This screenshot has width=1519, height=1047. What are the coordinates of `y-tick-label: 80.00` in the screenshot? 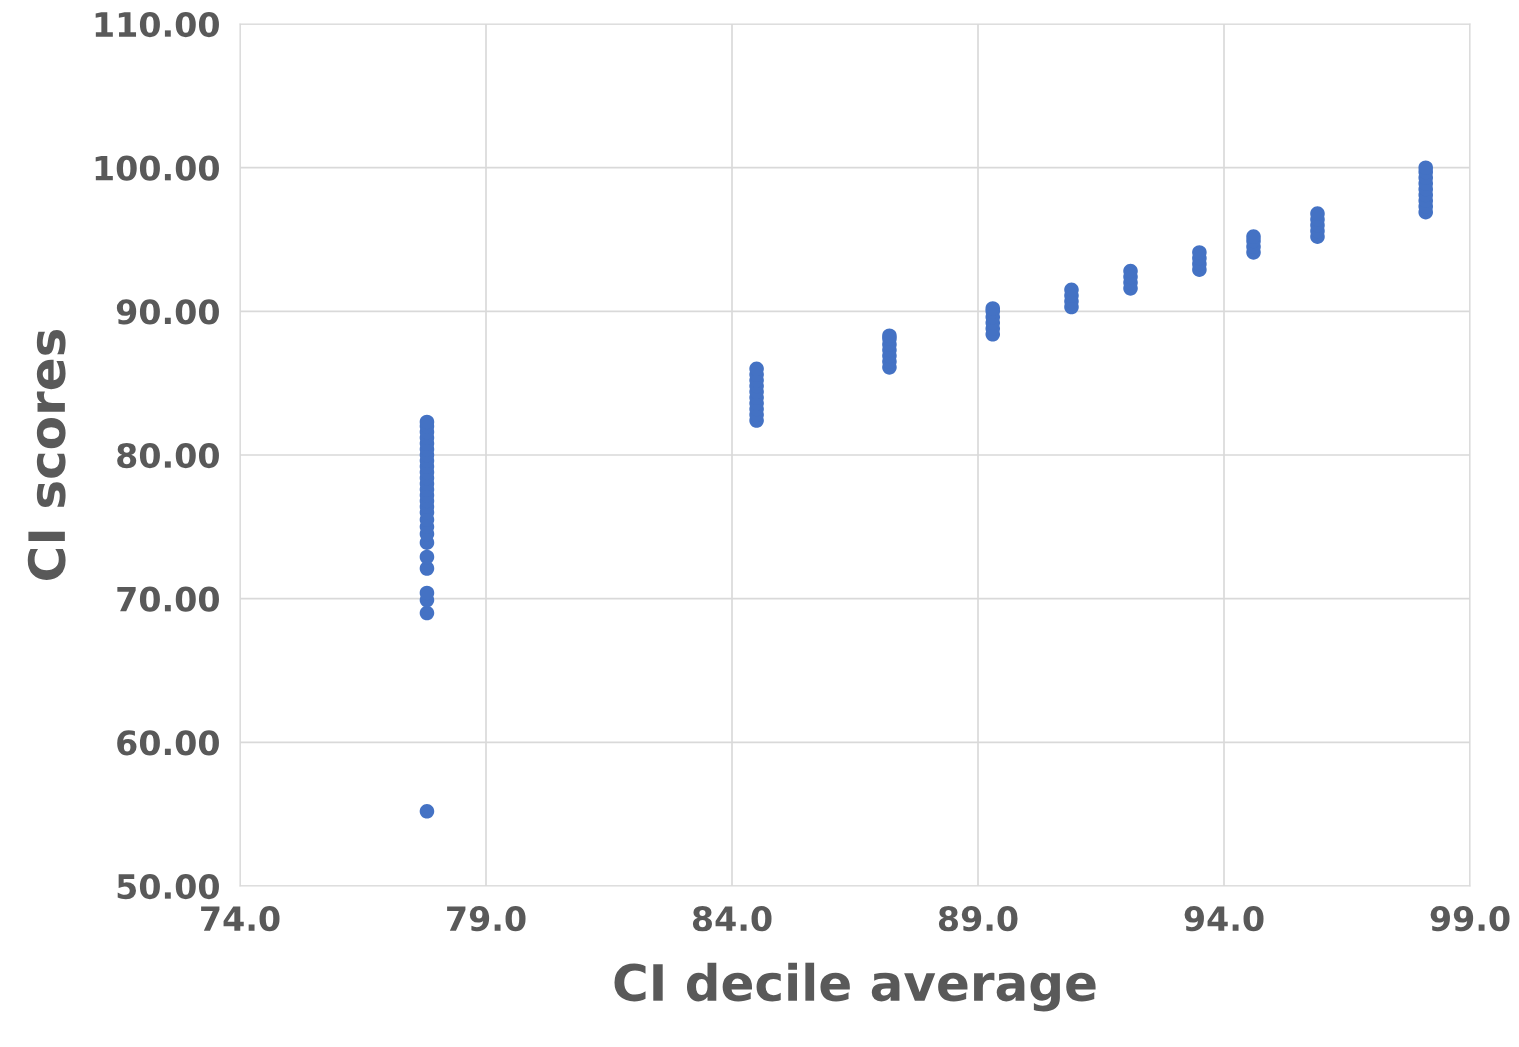 It's located at (168, 455).